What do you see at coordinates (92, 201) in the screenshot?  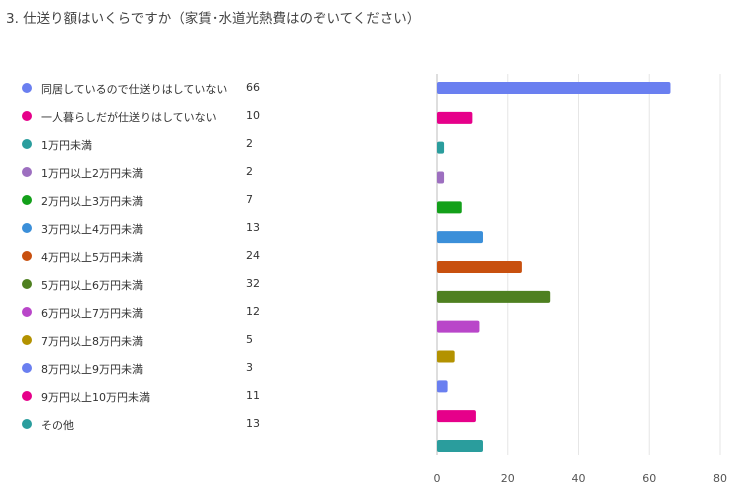 I see `legend-label: 2万円以上3万円未満` at bounding box center [92, 201].